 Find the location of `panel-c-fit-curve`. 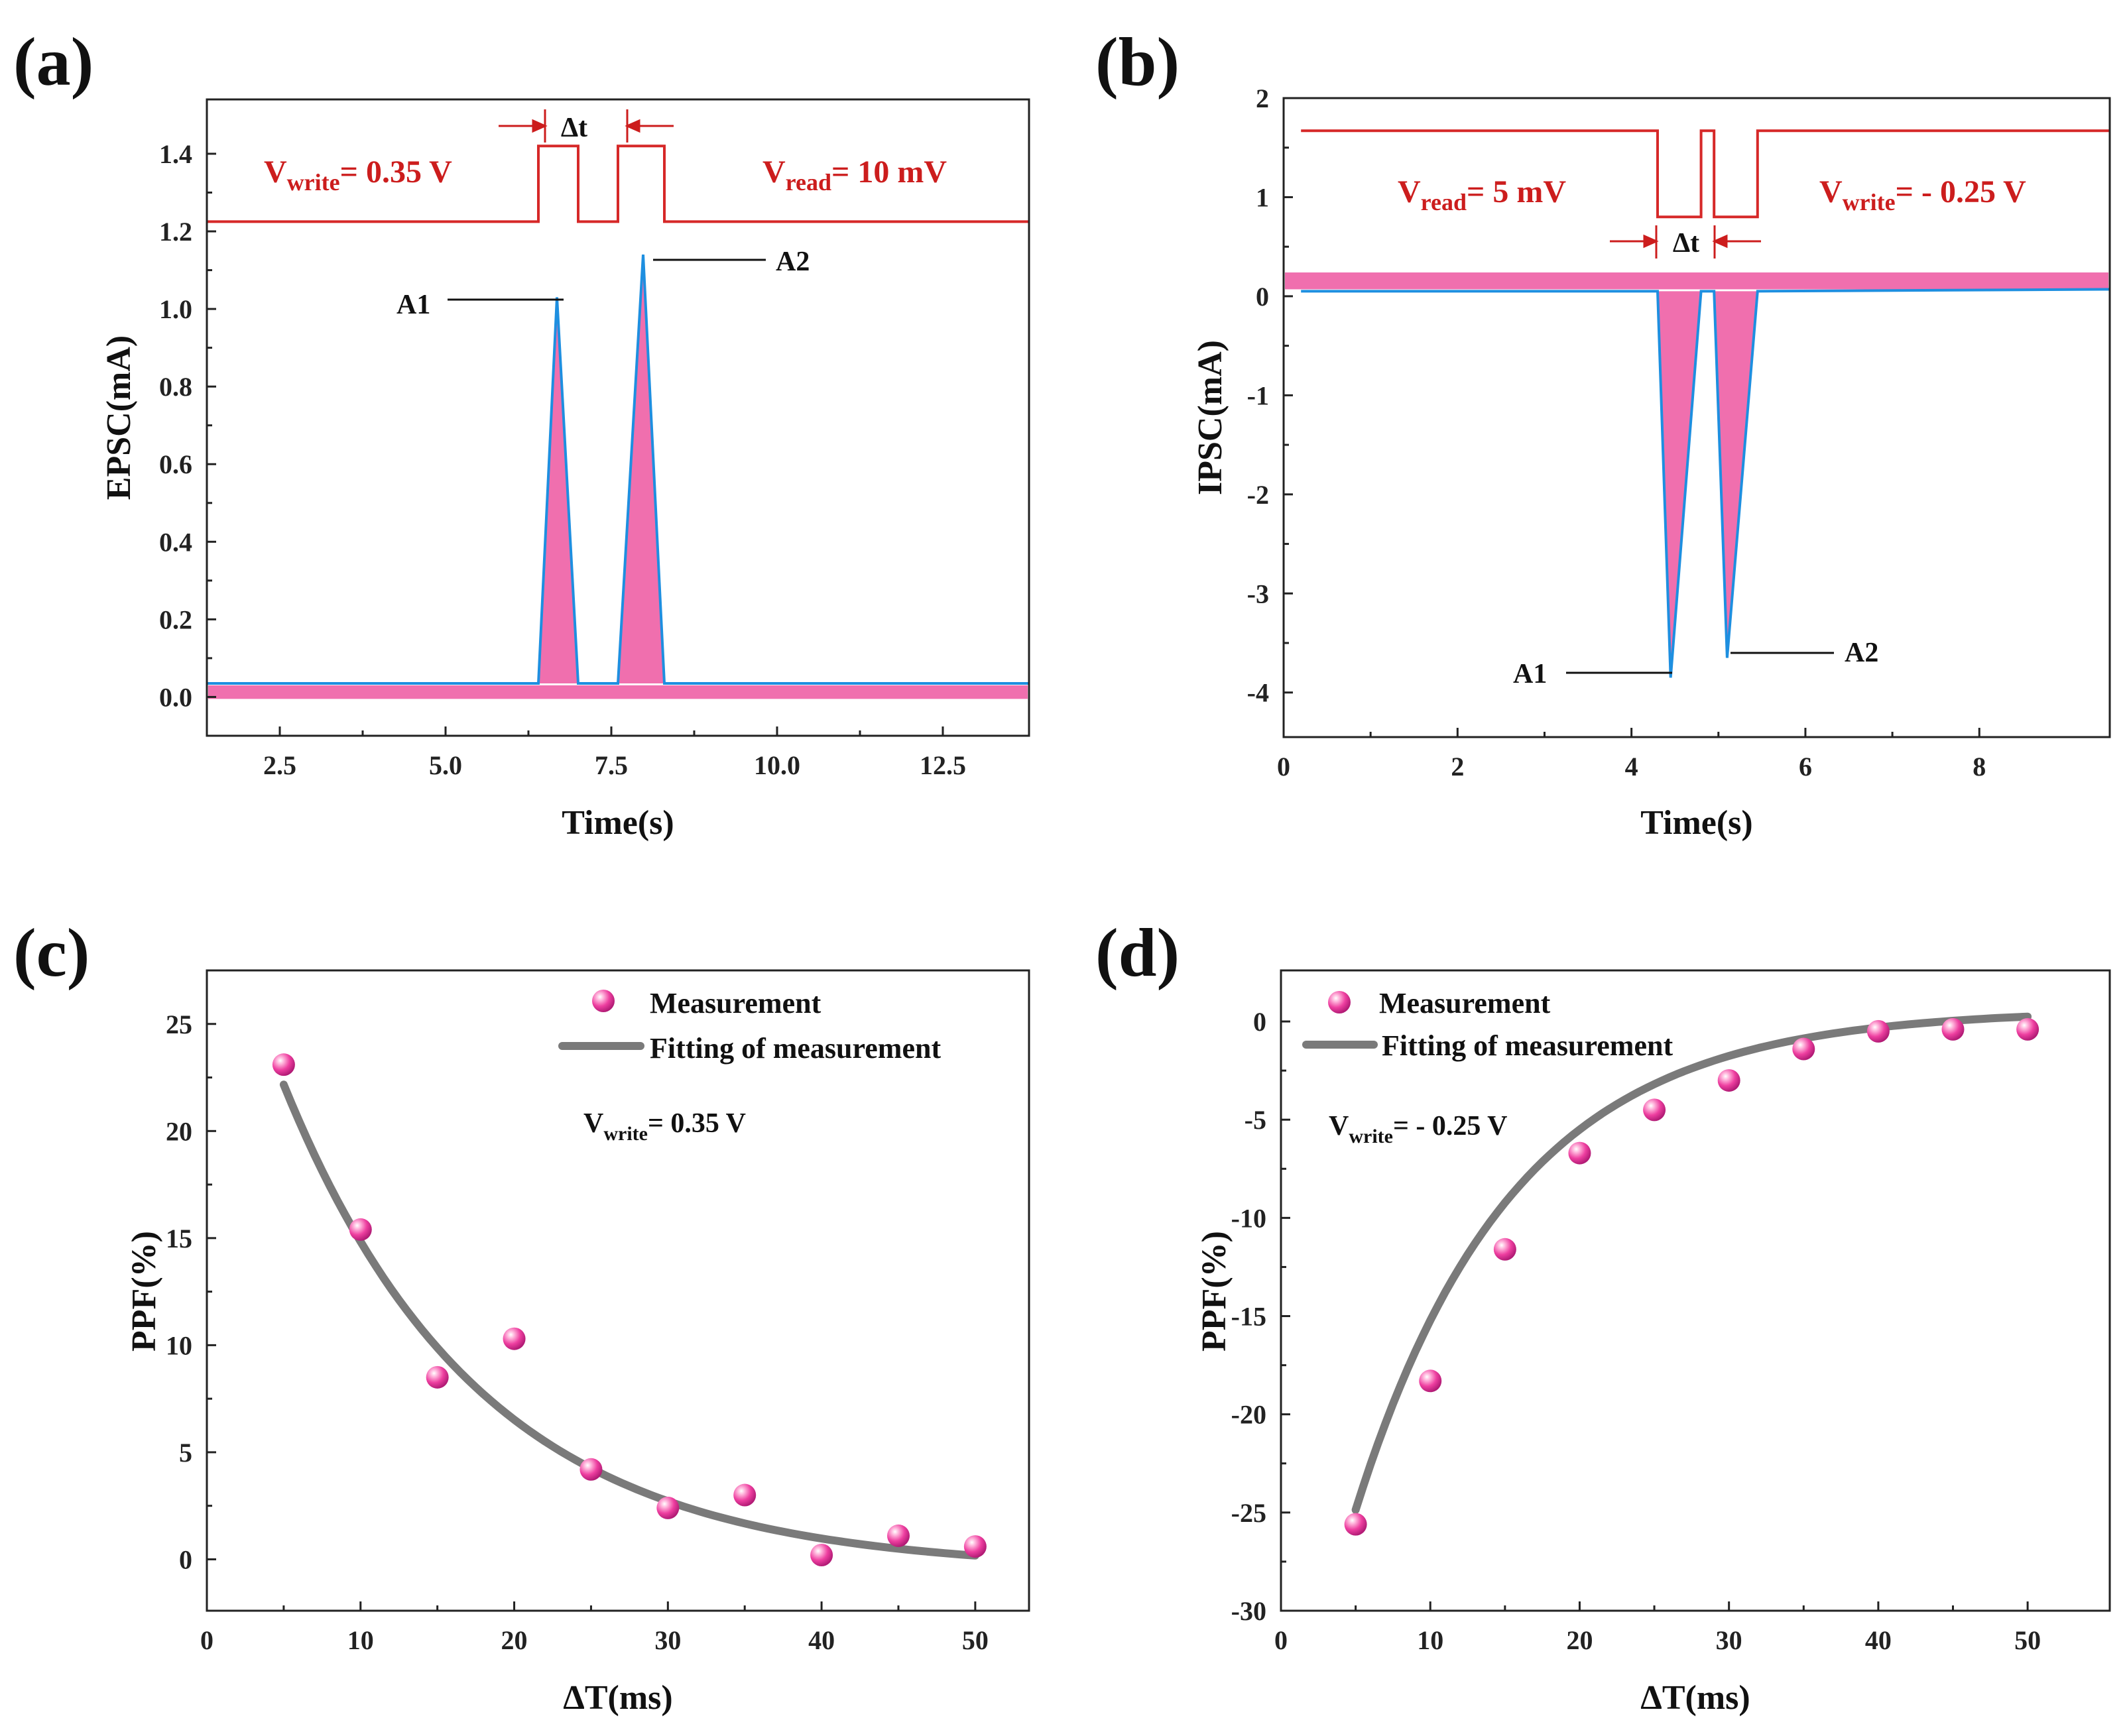

panel-c-fit-curve is located at coordinates (629, 1320).